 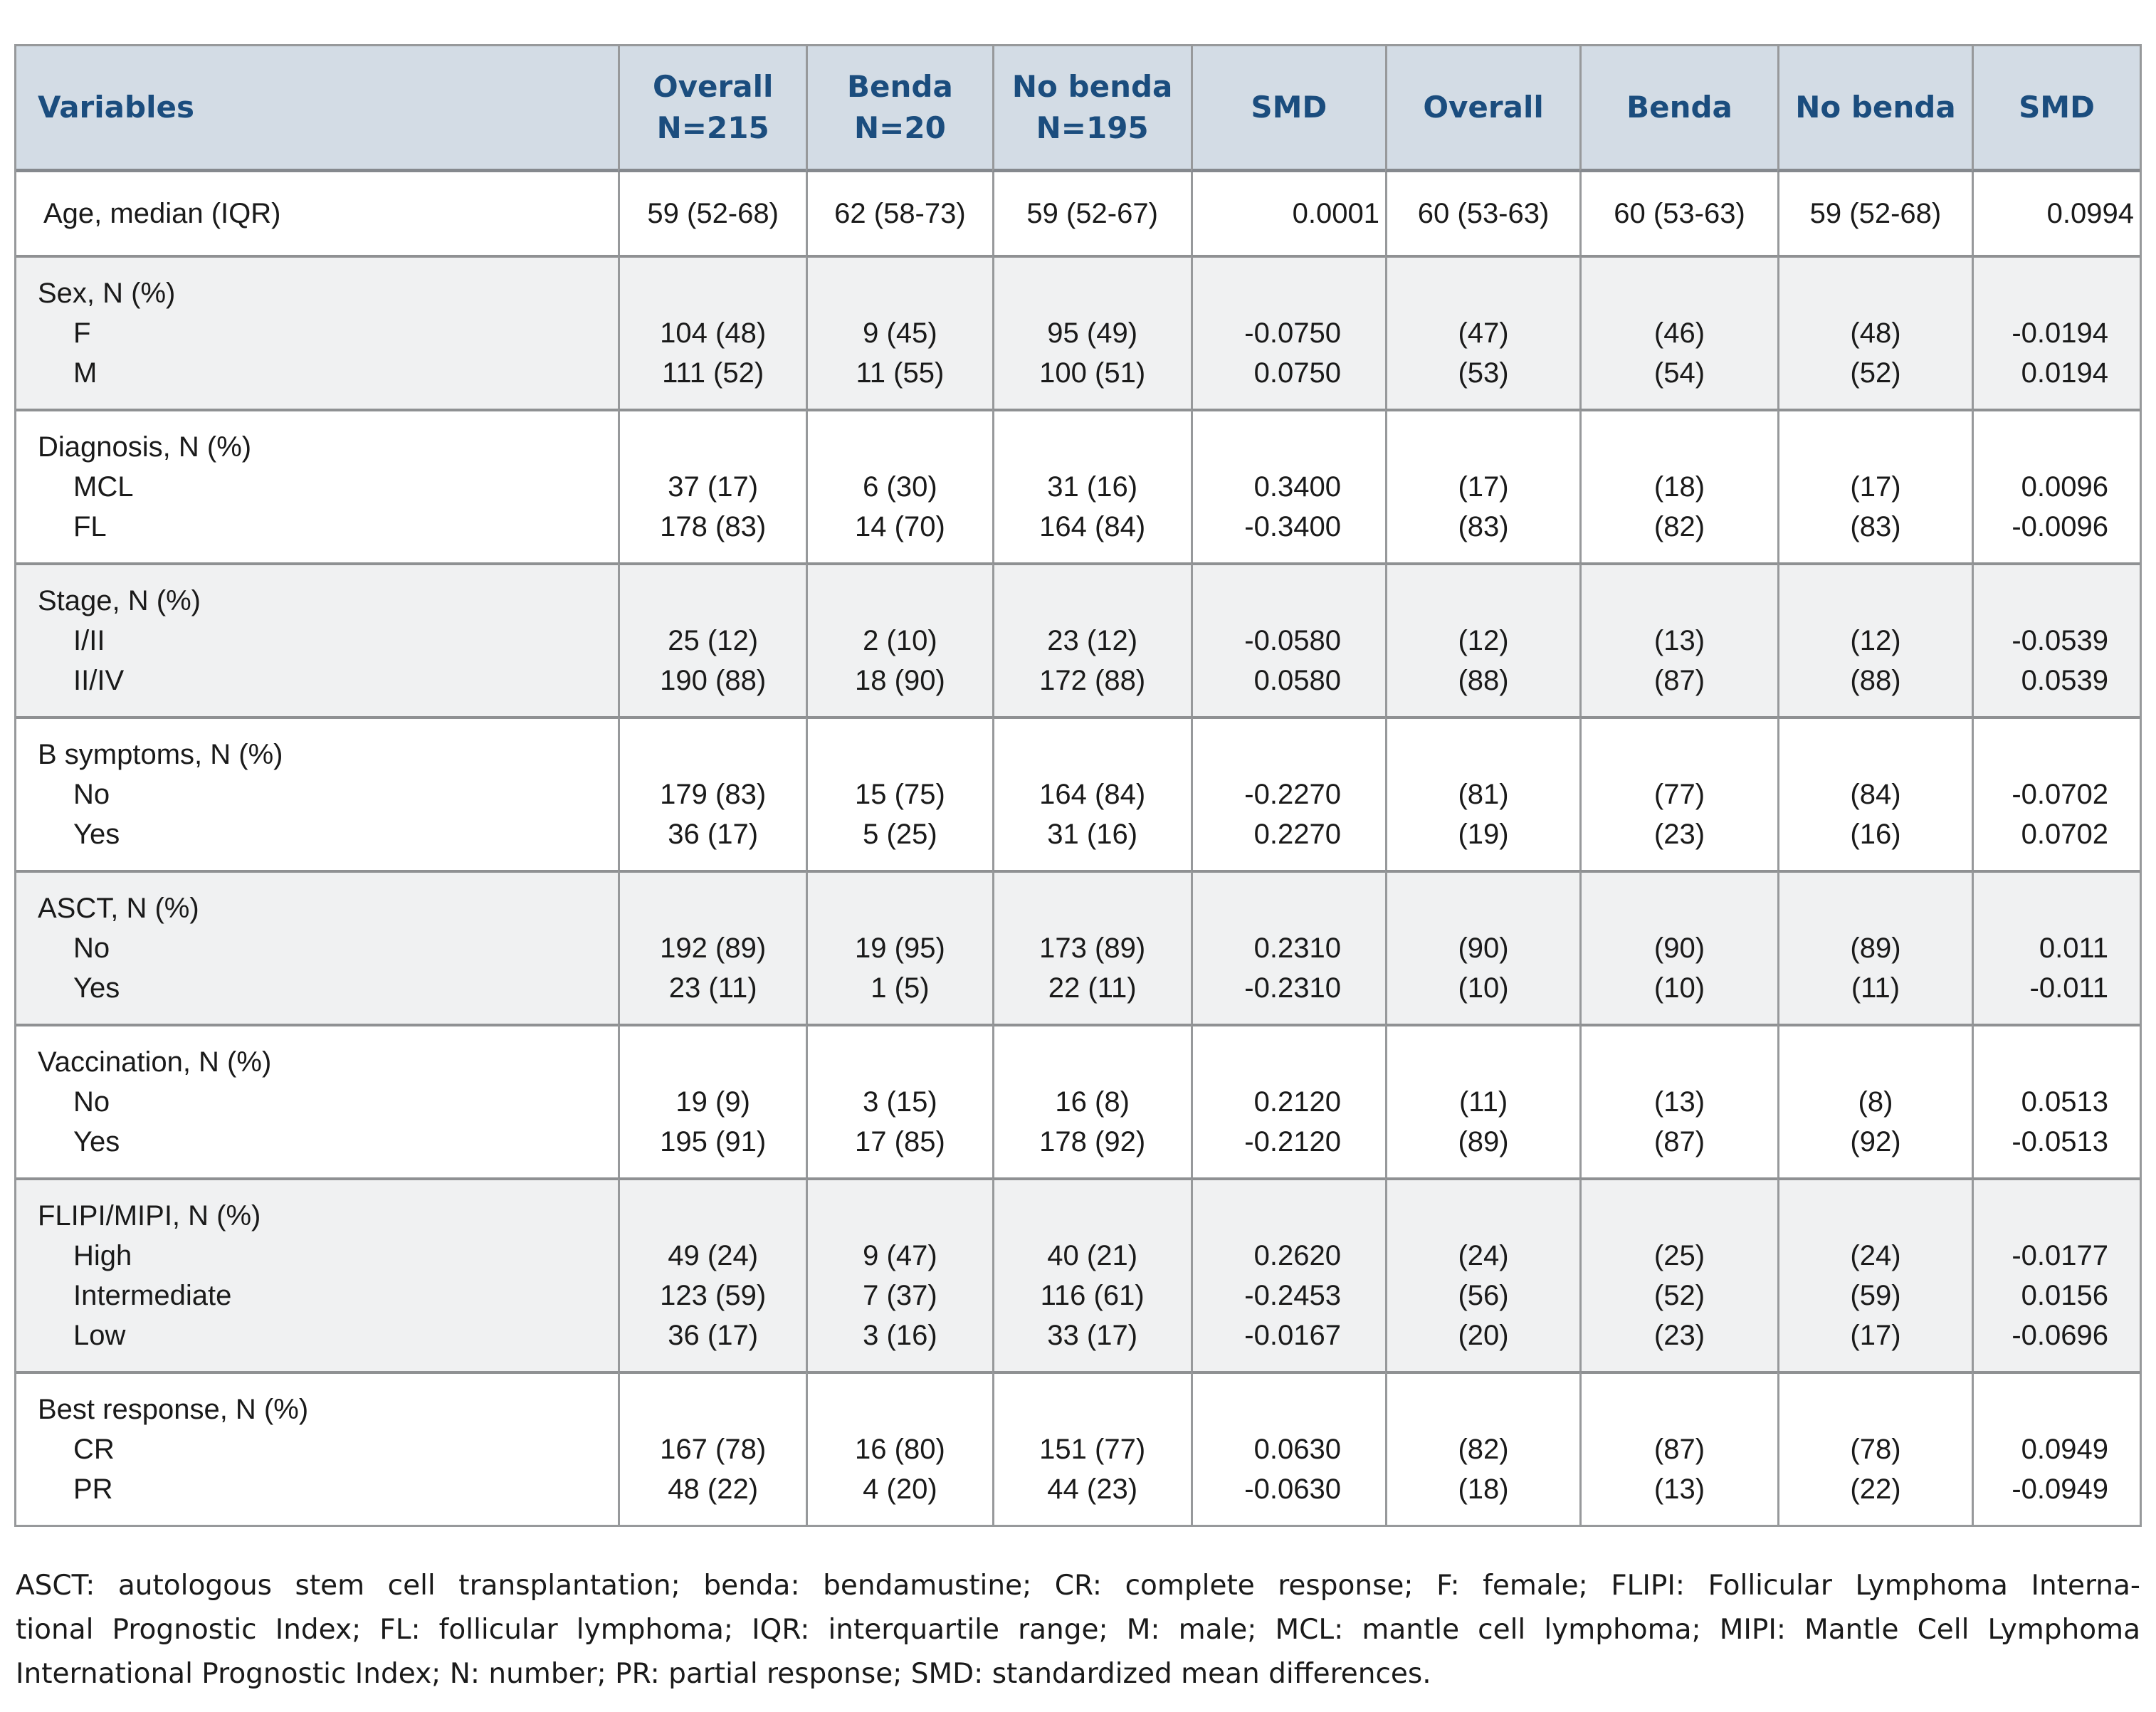 What do you see at coordinates (99, 680) in the screenshot?
I see `variable-sublabel: II/IV` at bounding box center [99, 680].